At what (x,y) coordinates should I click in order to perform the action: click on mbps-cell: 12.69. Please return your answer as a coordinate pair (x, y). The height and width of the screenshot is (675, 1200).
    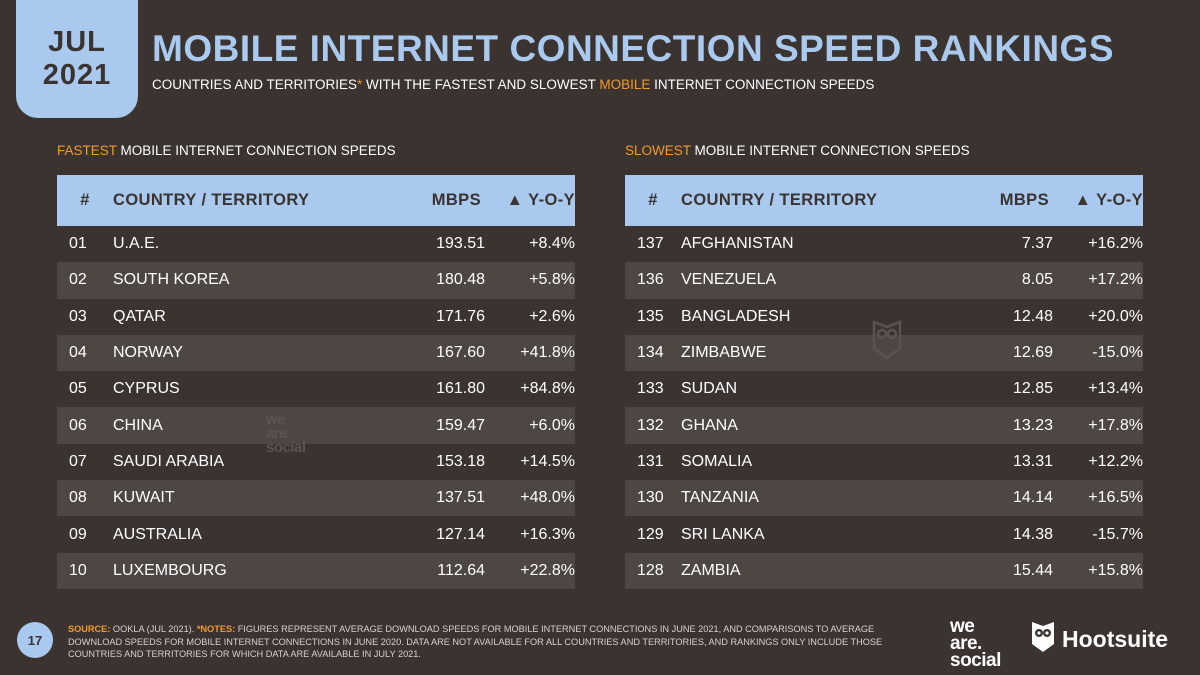
    Looking at the image, I should click on (1032, 353).